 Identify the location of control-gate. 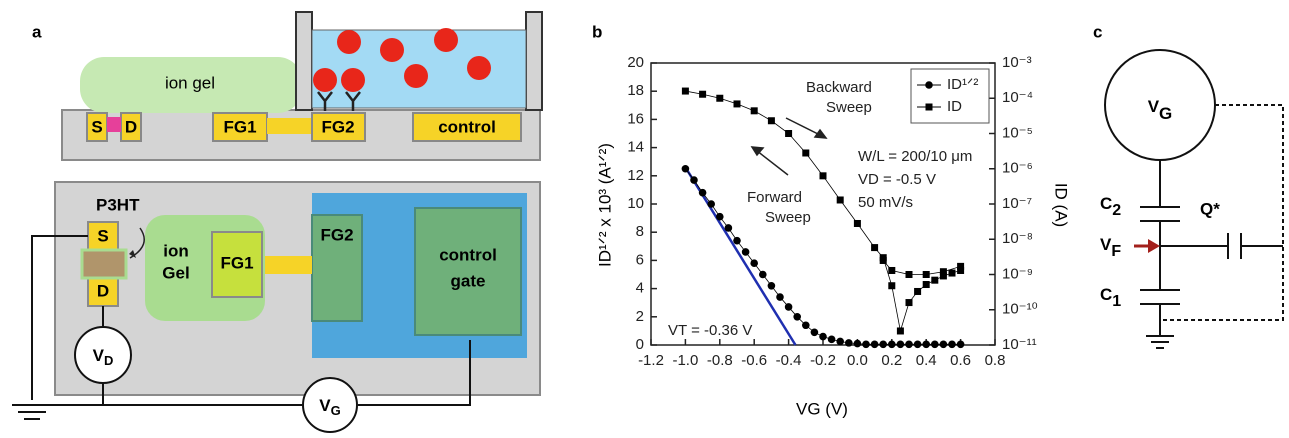
(468, 271).